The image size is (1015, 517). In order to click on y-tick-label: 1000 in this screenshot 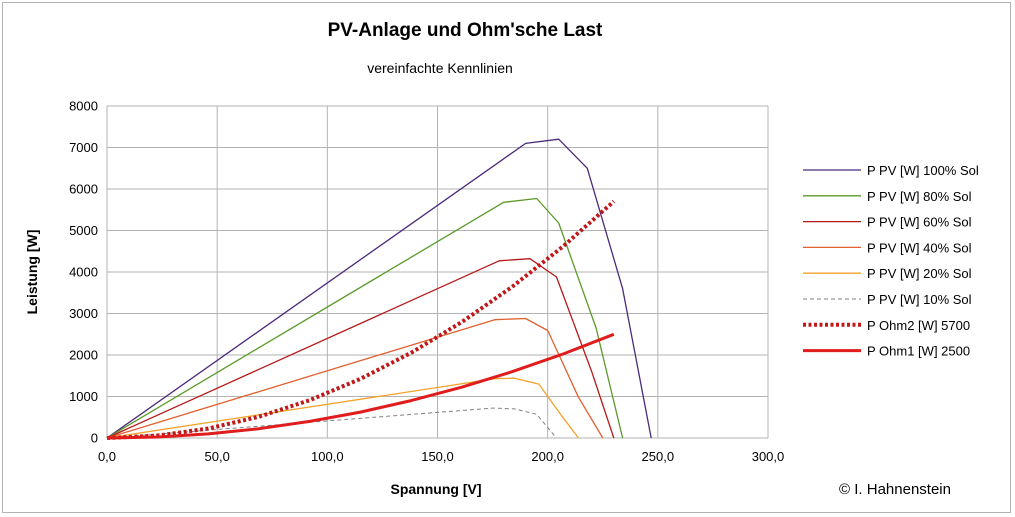, I will do `click(83, 396)`.